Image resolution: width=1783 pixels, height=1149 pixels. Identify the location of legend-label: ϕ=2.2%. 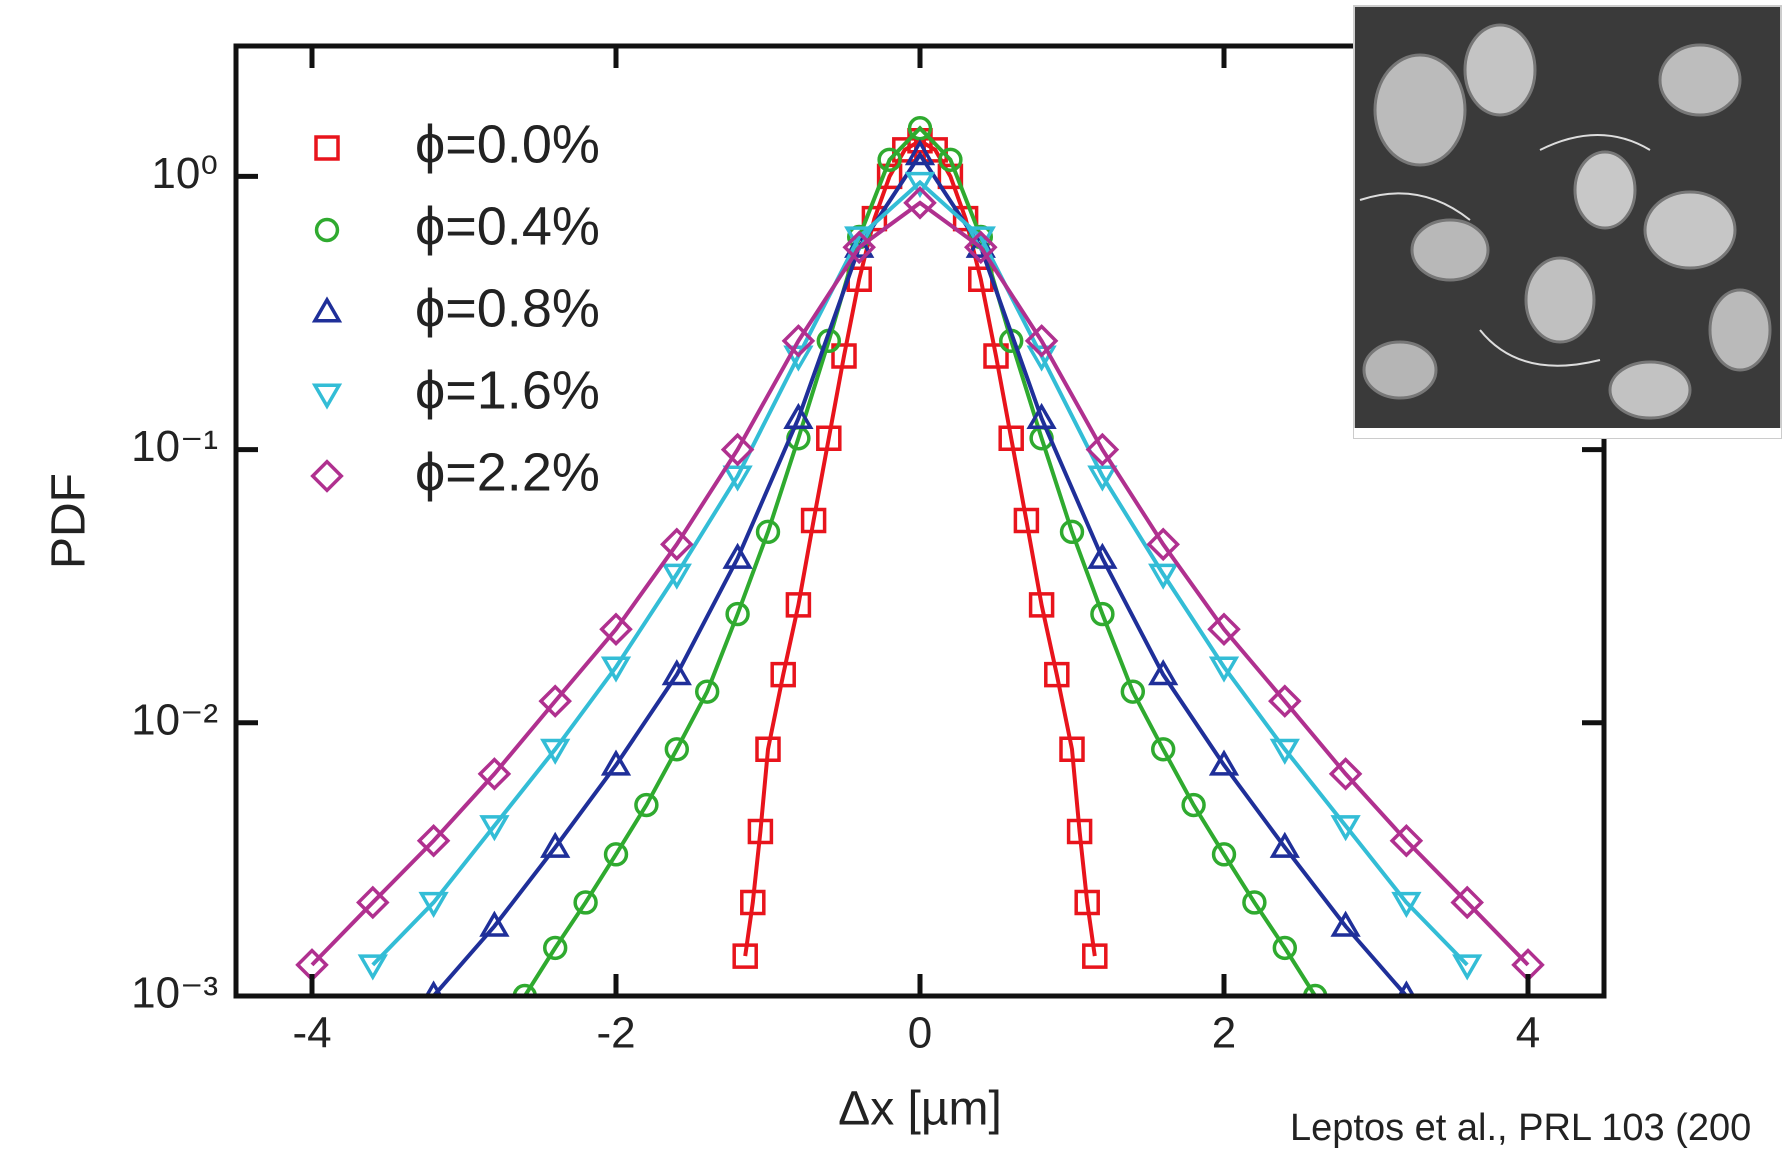
(507, 472).